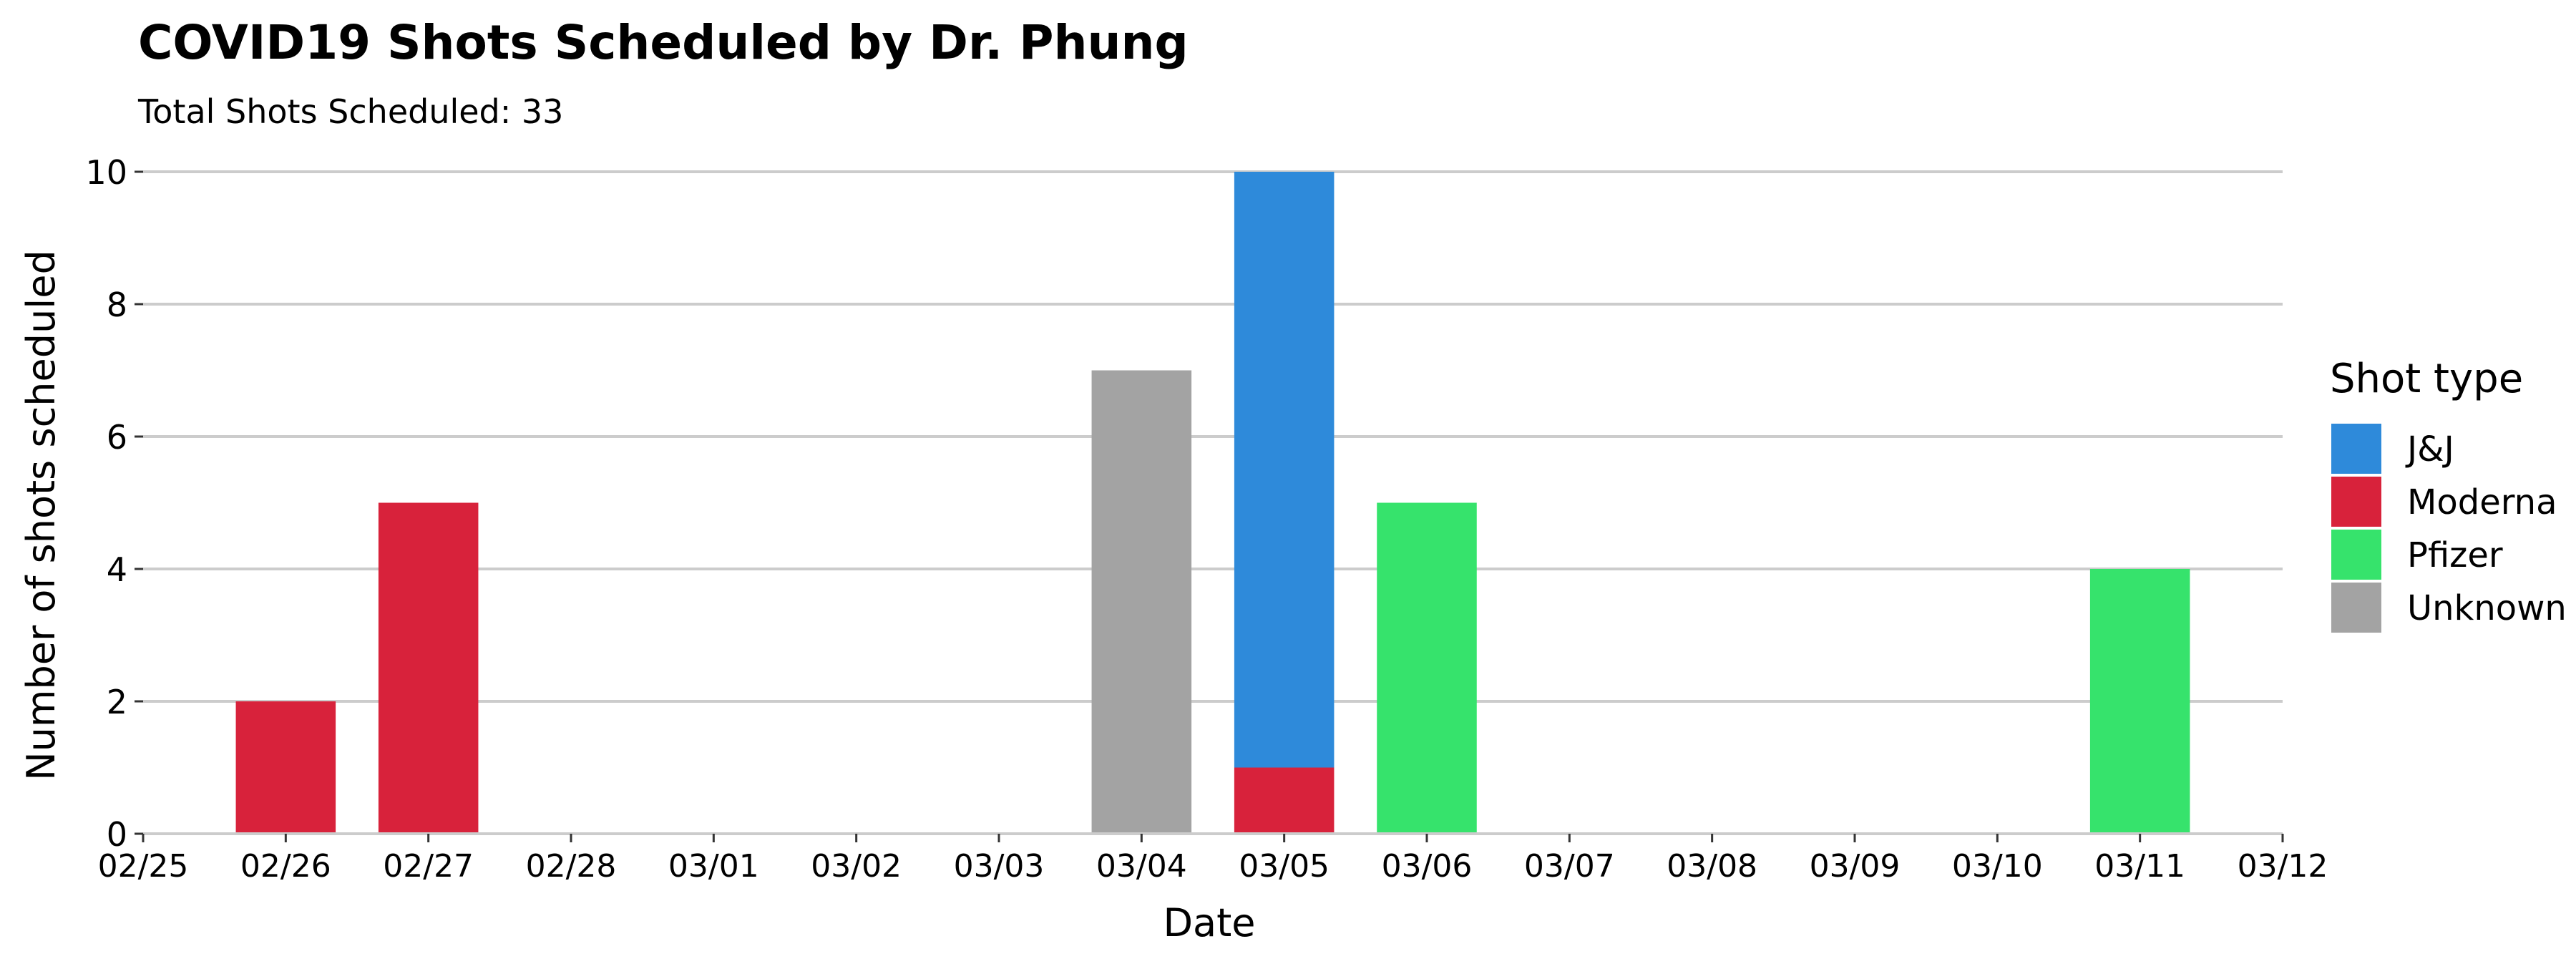 This screenshot has width=2576, height=969. I want to click on x-tick-label: 03/10, so click(1997, 866).